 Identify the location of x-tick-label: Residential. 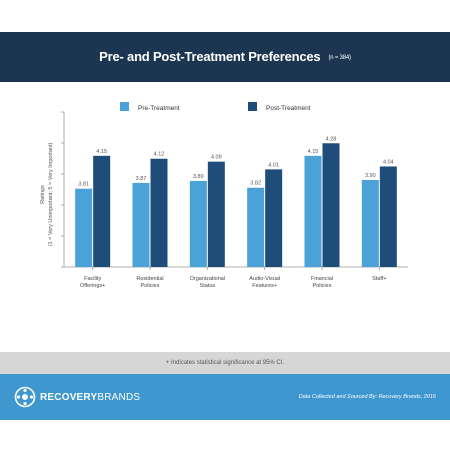
(149, 279).